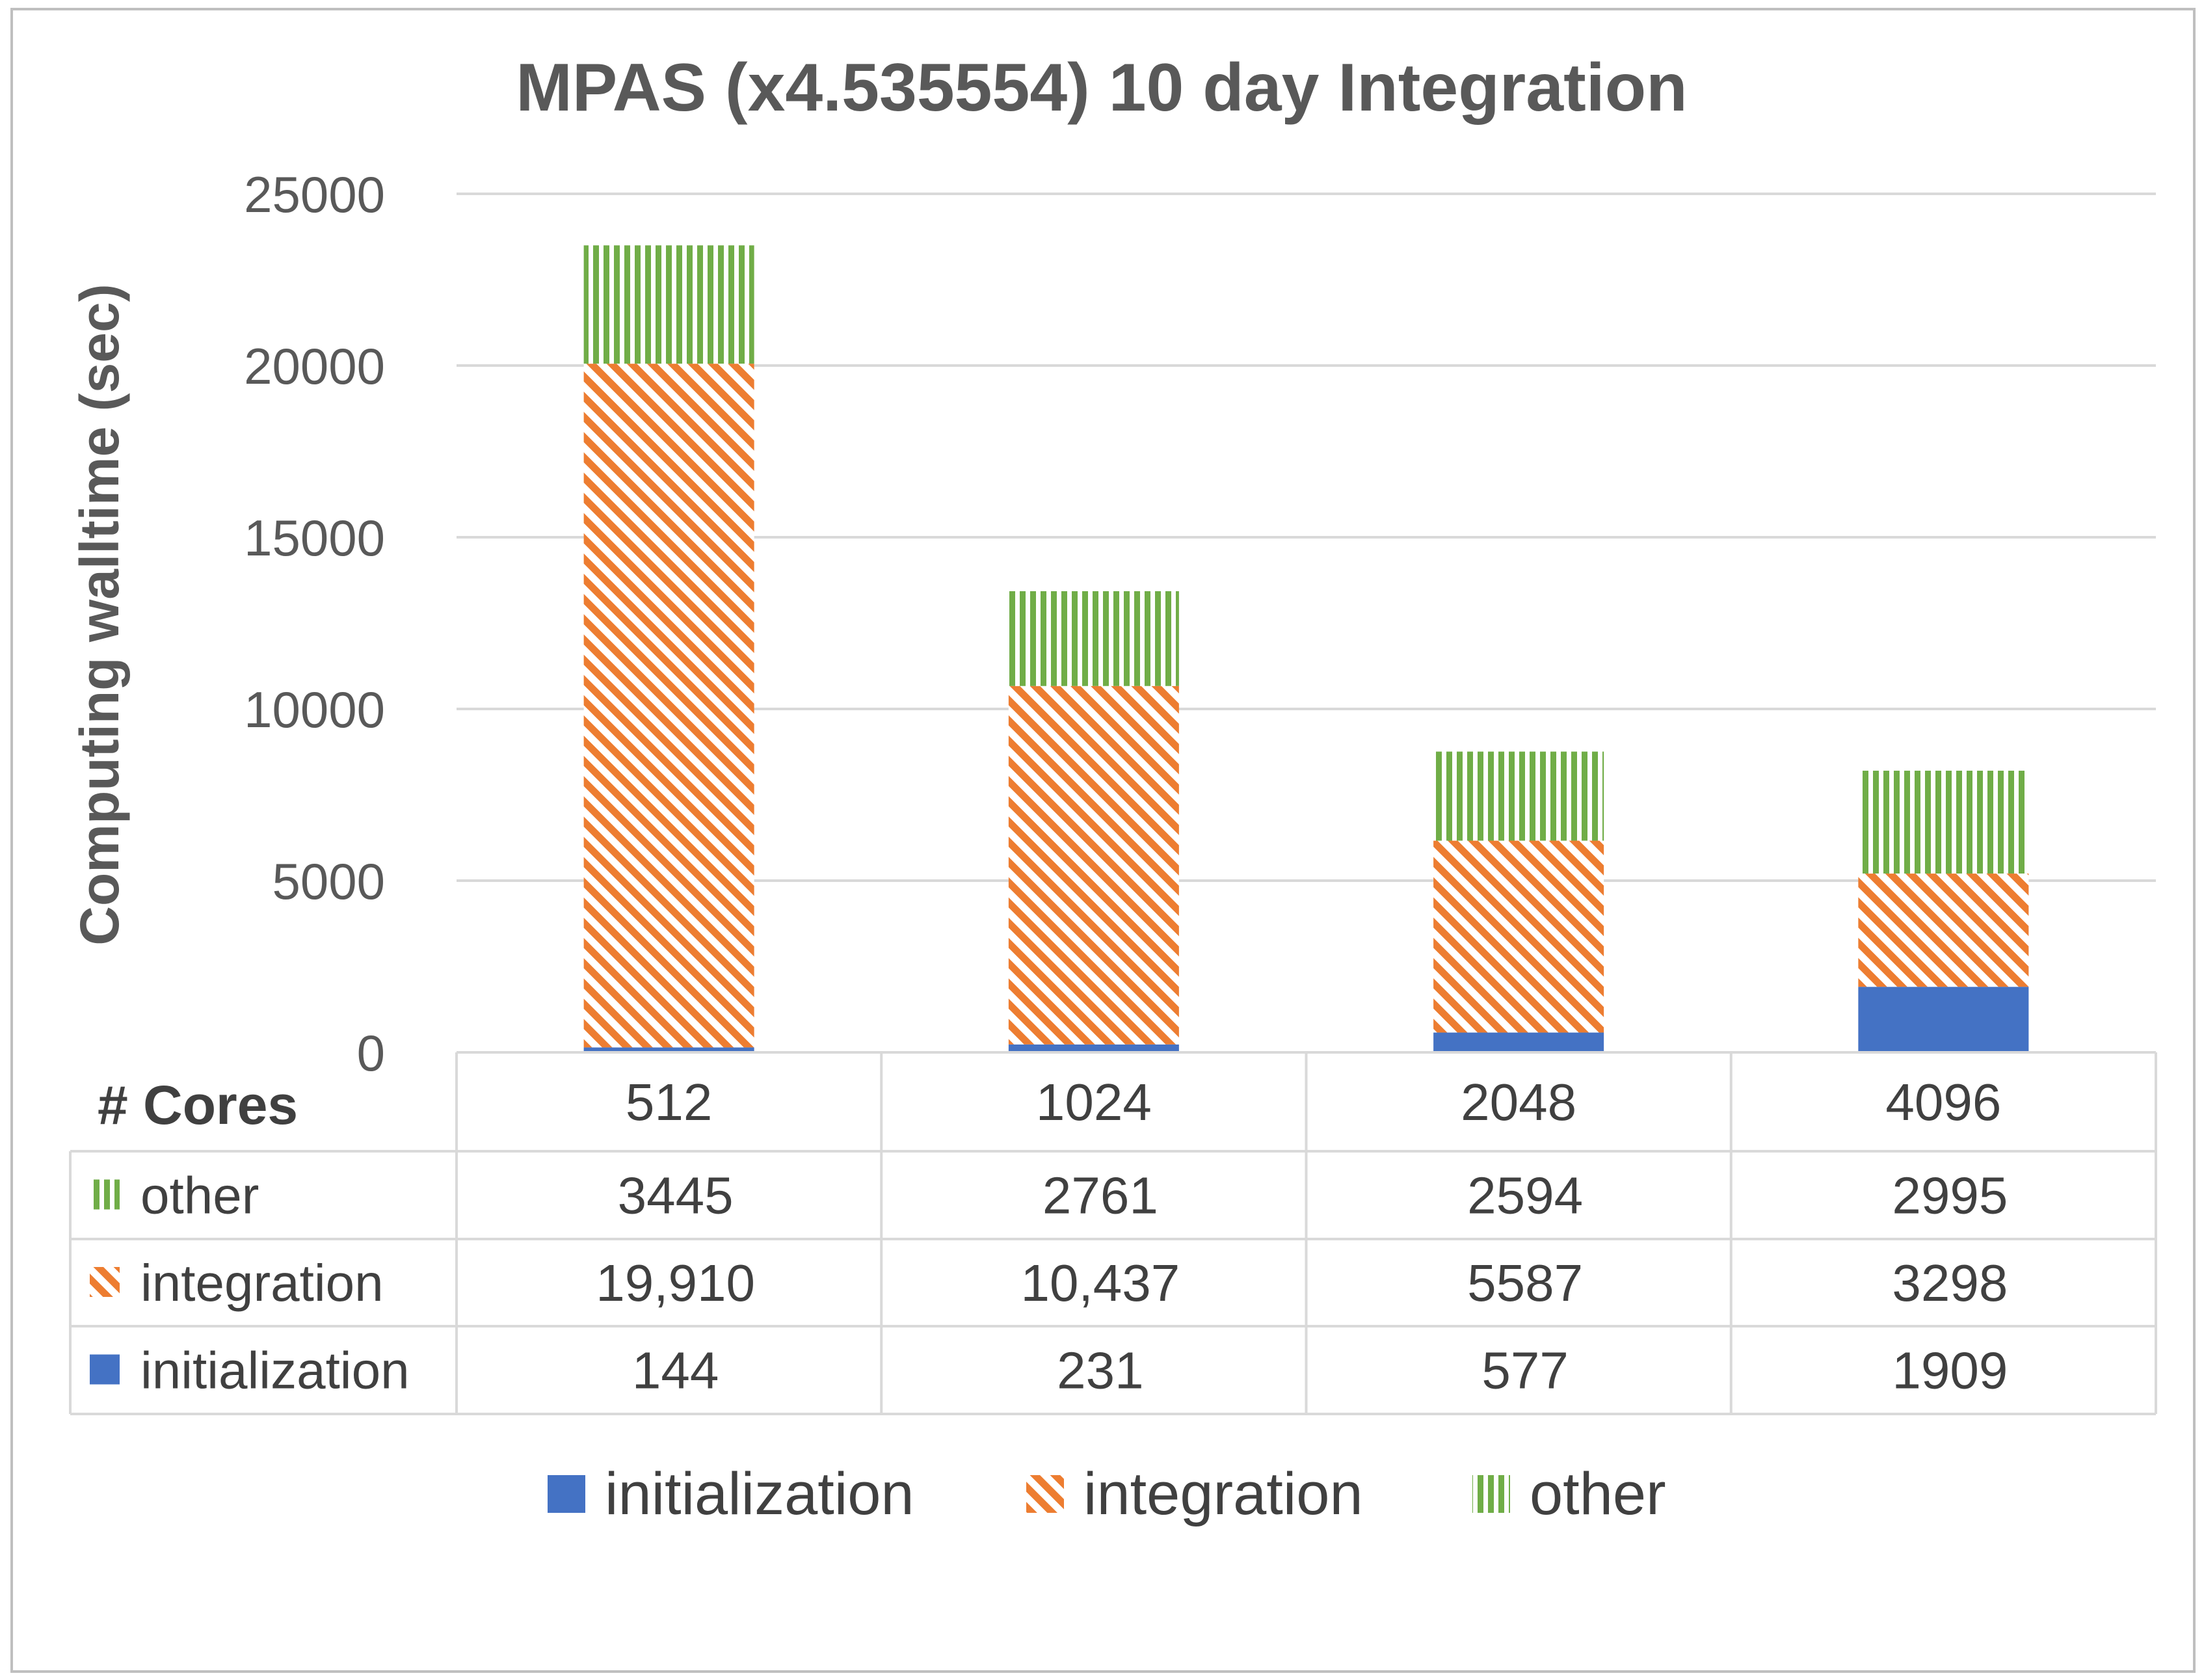 Image resolution: width=2204 pixels, height=1680 pixels. Describe the element at coordinates (275, 1371) in the screenshot. I see `table-row-label-initialization: initialization` at that location.